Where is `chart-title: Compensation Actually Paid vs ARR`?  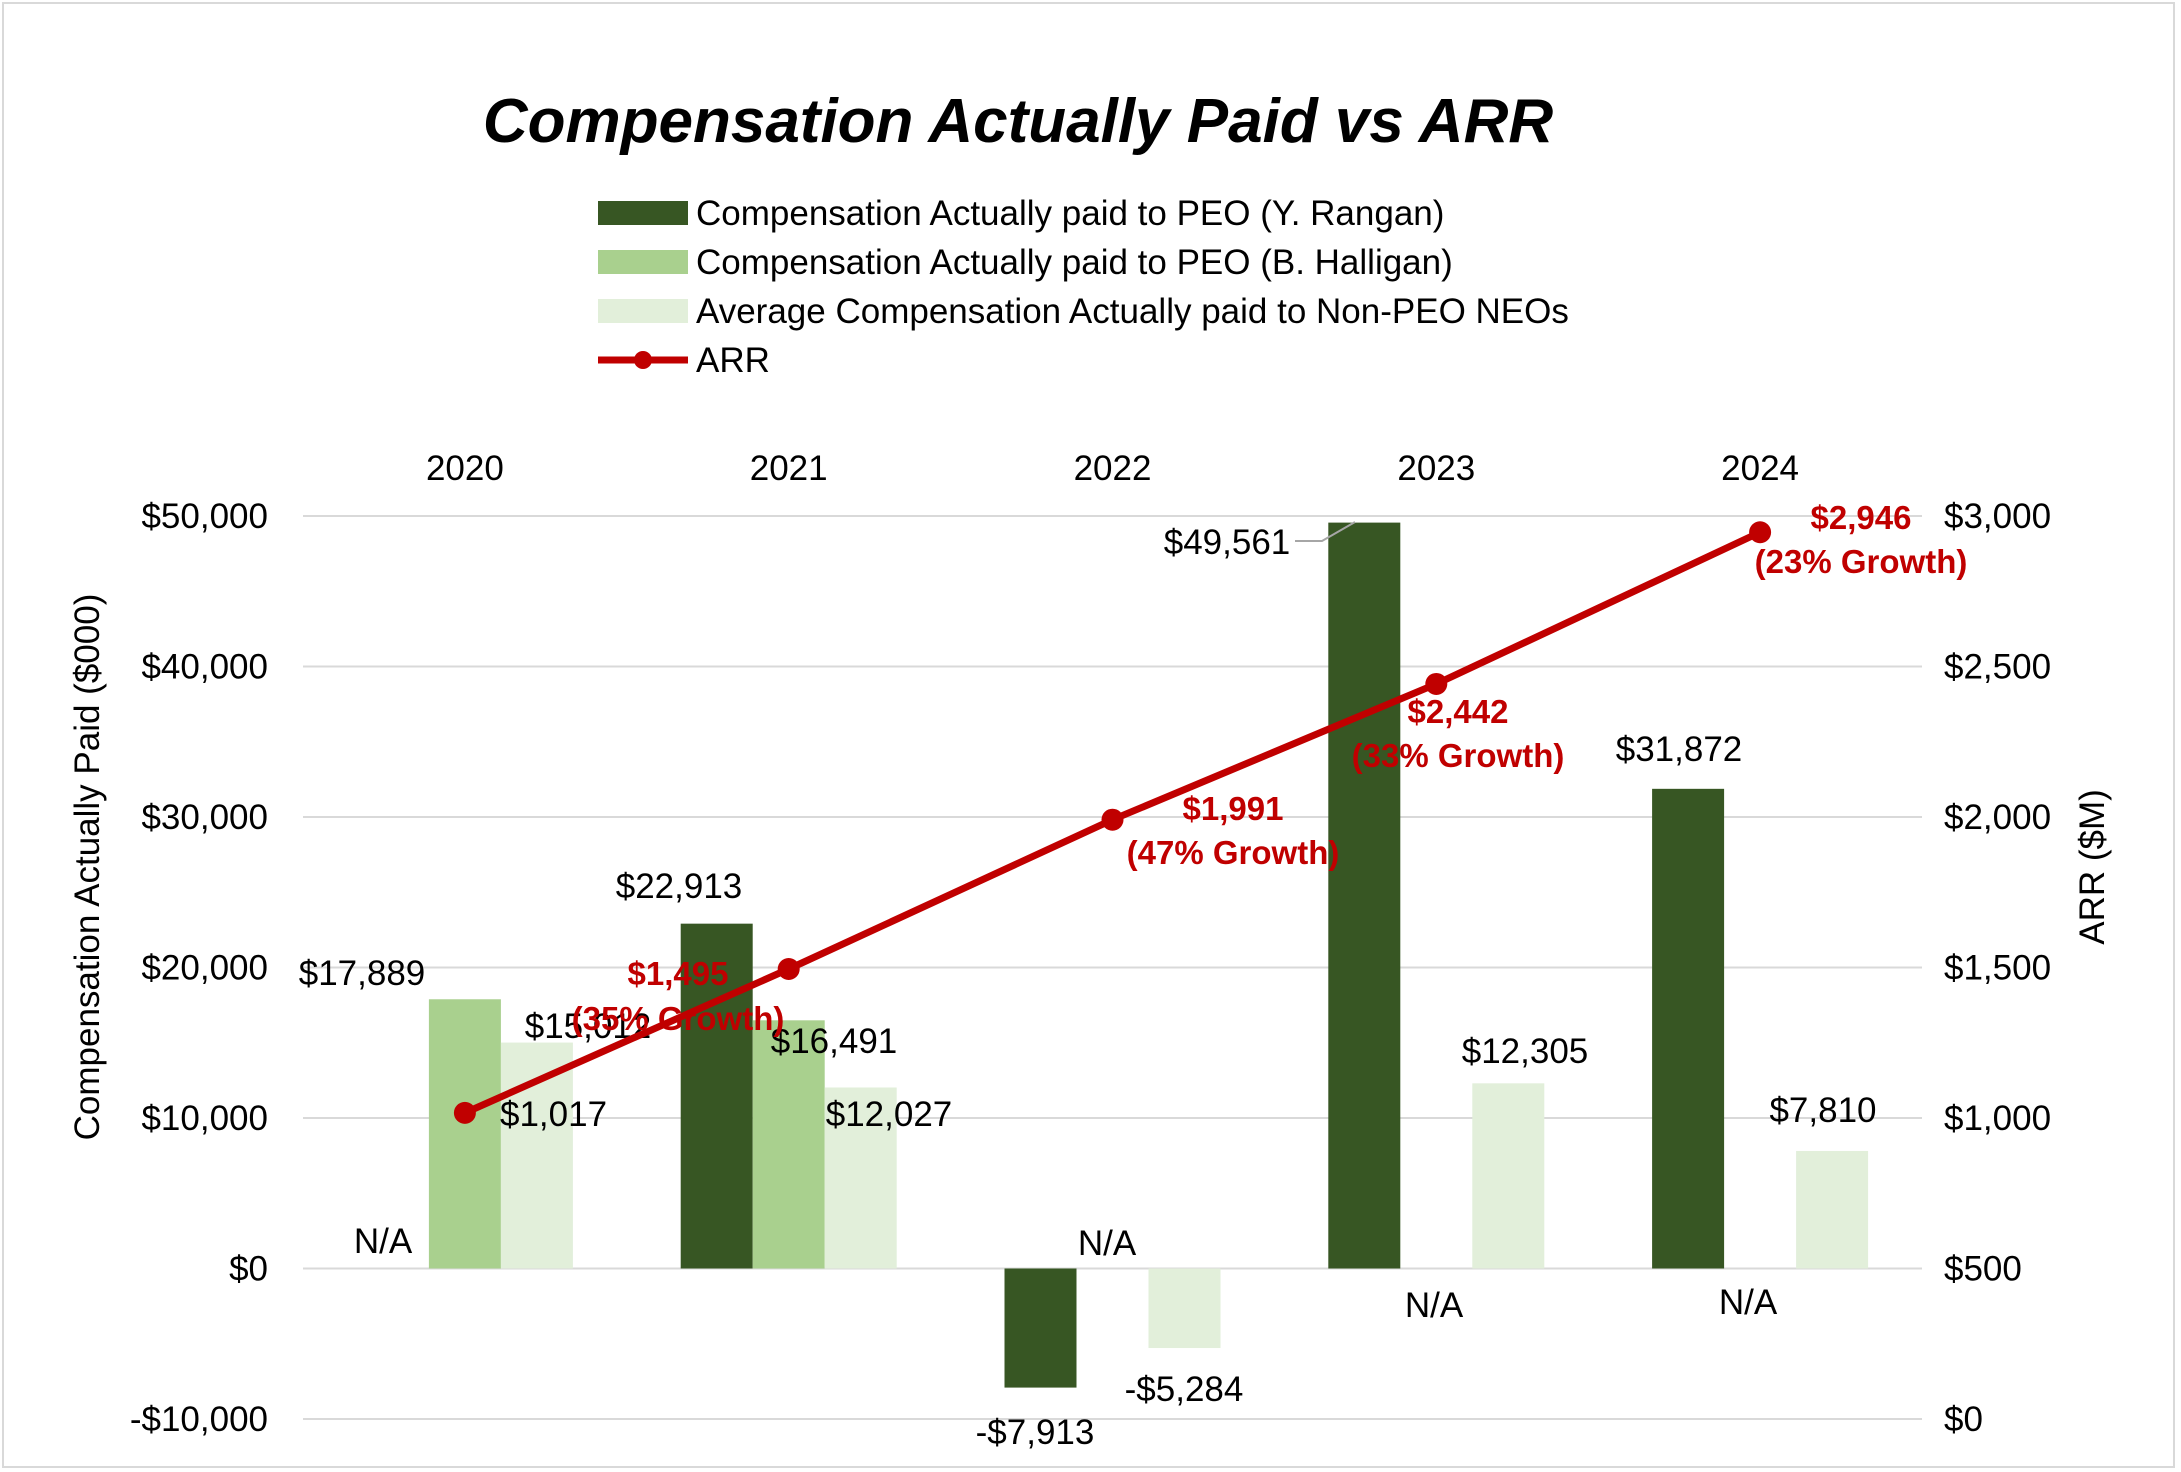 chart-title: Compensation Actually Paid vs ARR is located at coordinates (1018, 121).